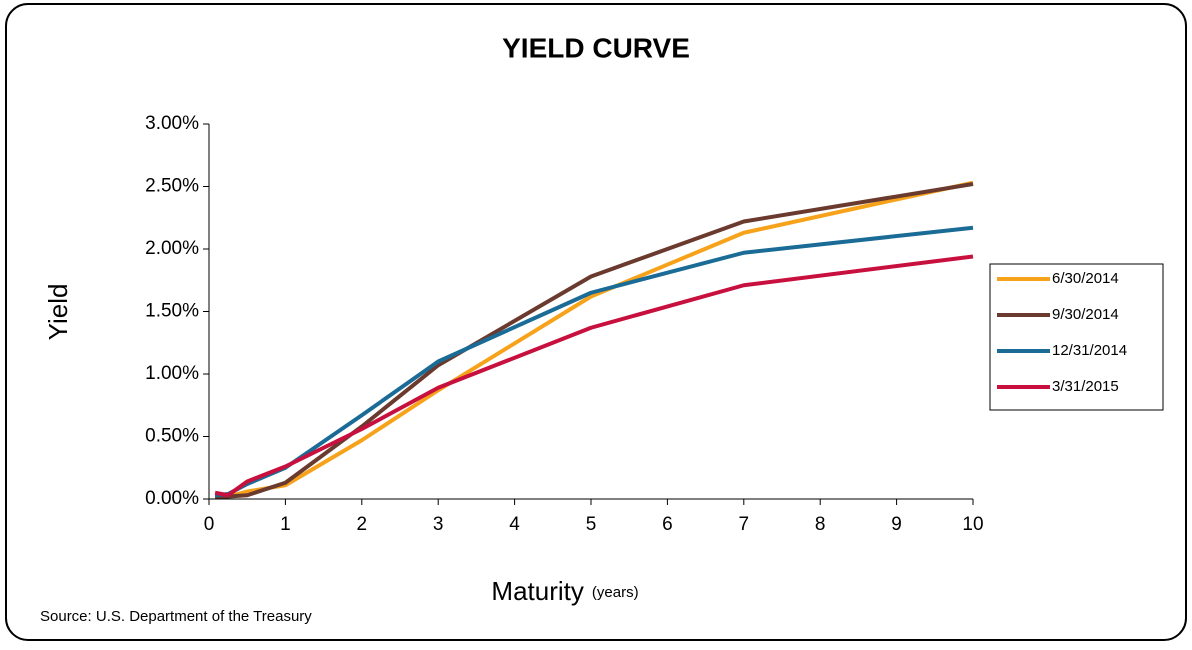 This screenshot has height=650, width=1192. I want to click on y-tick-label: 3.00%, so click(172, 123).